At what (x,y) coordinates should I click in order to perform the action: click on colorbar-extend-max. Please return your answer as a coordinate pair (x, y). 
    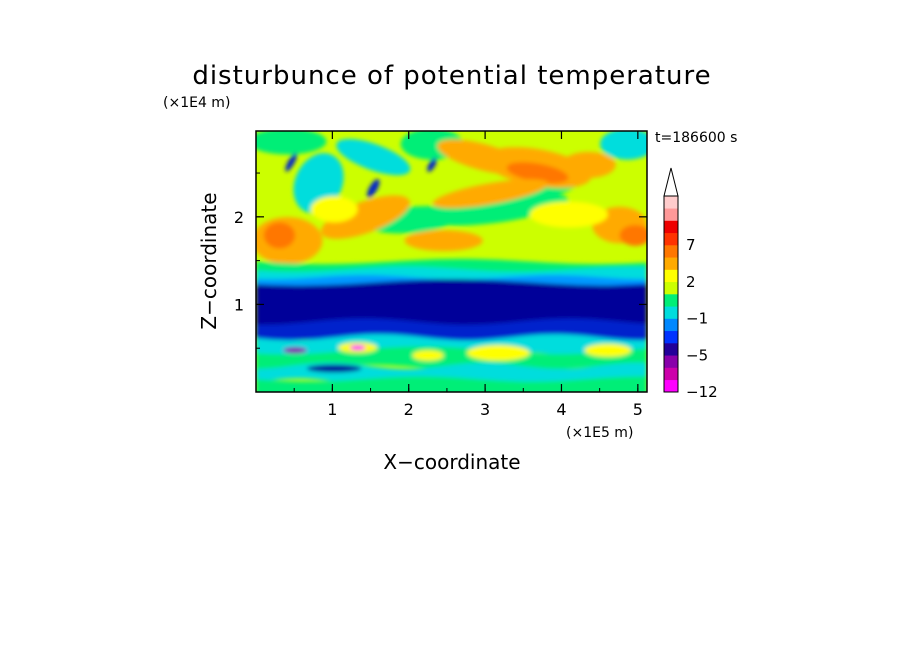
    Looking at the image, I should click on (671, 182).